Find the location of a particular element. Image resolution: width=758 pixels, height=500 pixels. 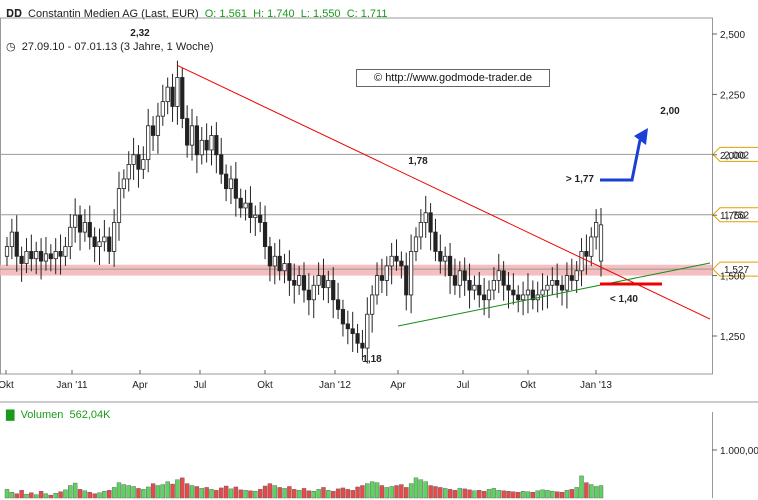

target-annotation: 2,00 is located at coordinates (670, 111).